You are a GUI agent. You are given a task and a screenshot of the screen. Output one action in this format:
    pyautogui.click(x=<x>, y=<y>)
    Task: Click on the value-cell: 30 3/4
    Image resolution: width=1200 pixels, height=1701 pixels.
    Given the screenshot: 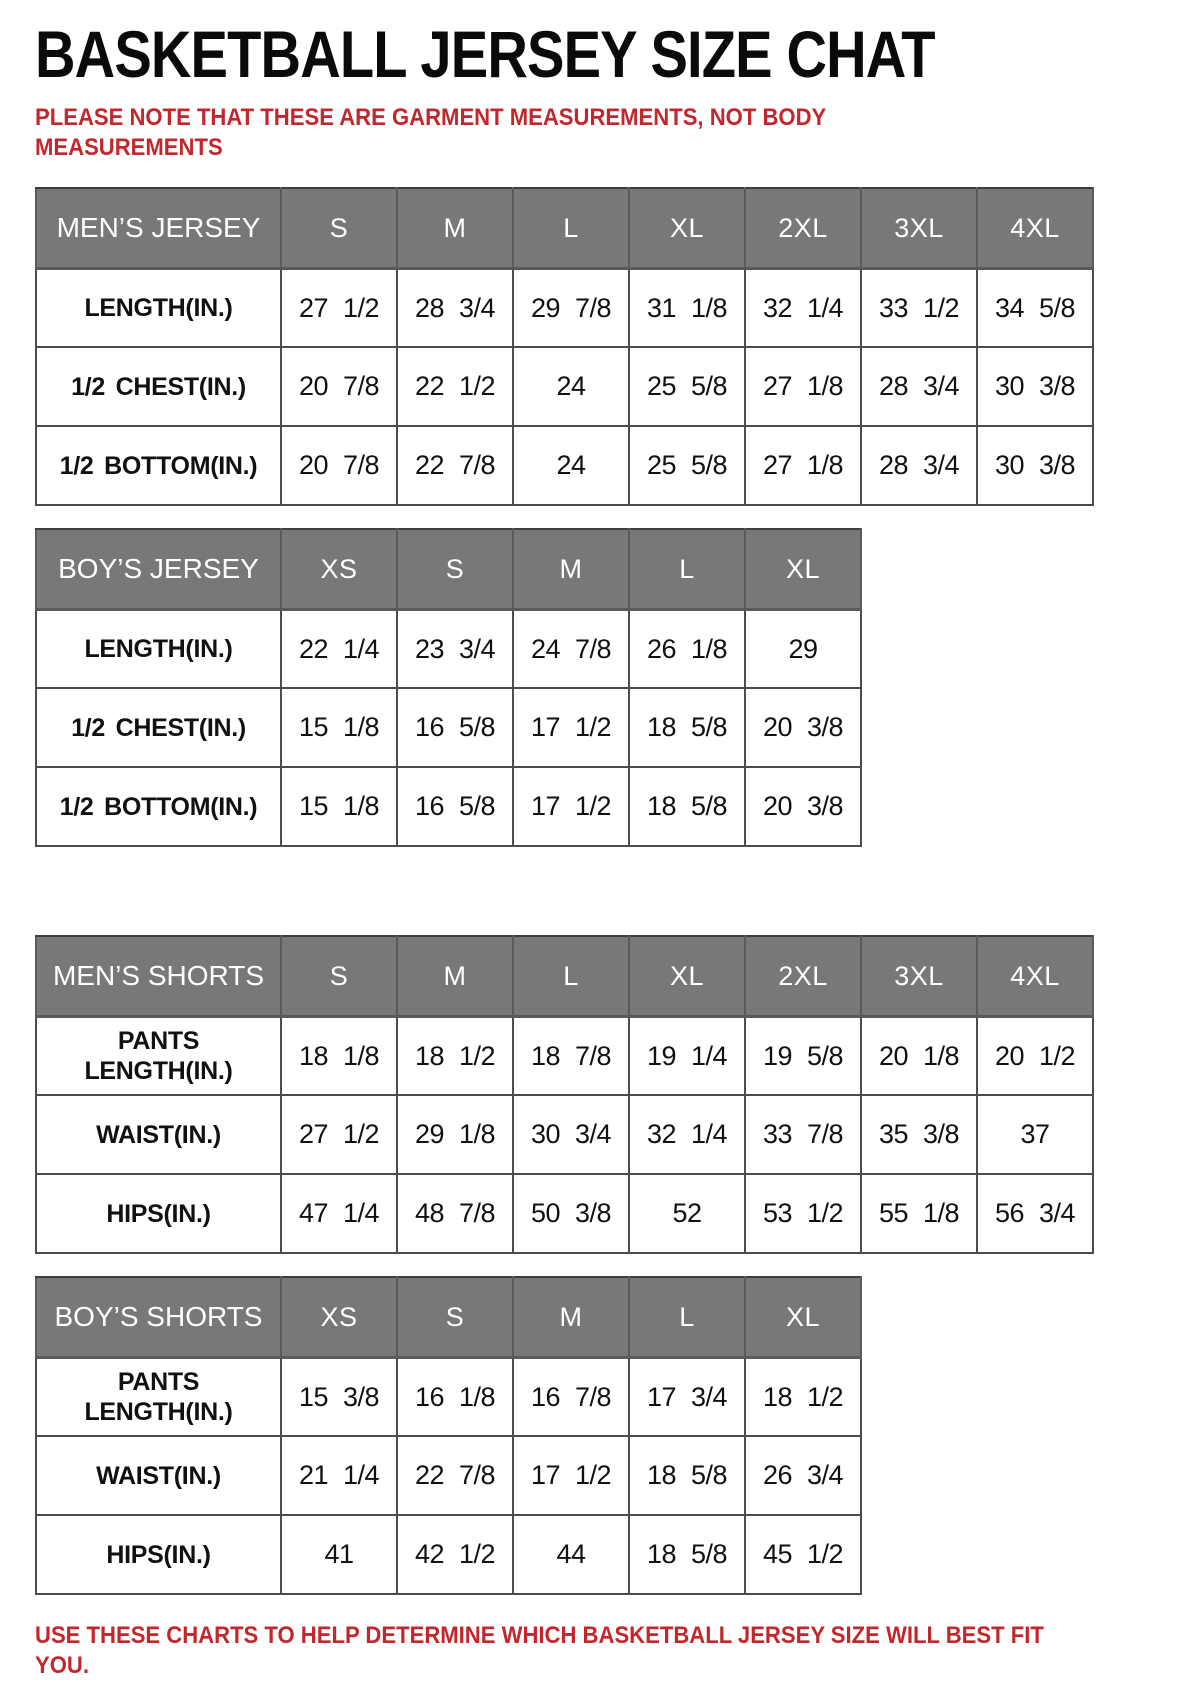 What is the action you would take?
    pyautogui.click(x=571, y=1135)
    